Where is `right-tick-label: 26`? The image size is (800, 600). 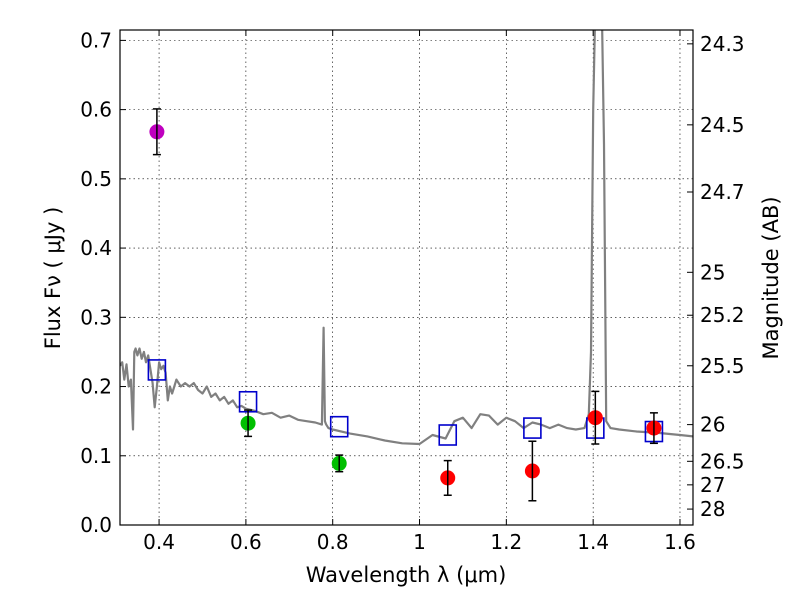
right-tick-label: 26 is located at coordinates (712, 425).